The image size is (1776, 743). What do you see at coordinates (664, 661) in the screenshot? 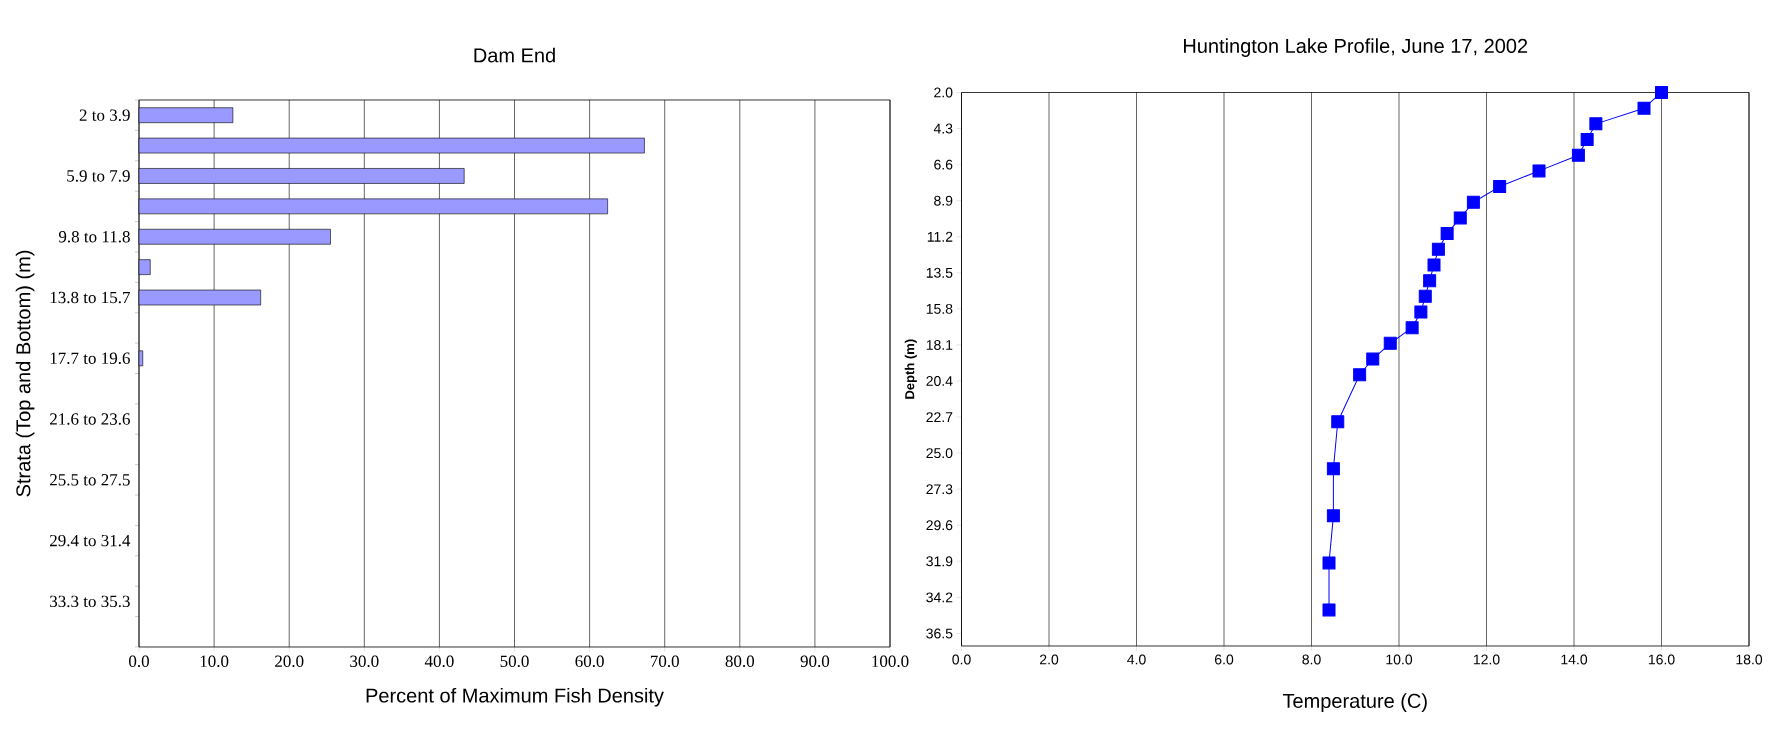
I see `x-tick-label: 70.0` at bounding box center [664, 661].